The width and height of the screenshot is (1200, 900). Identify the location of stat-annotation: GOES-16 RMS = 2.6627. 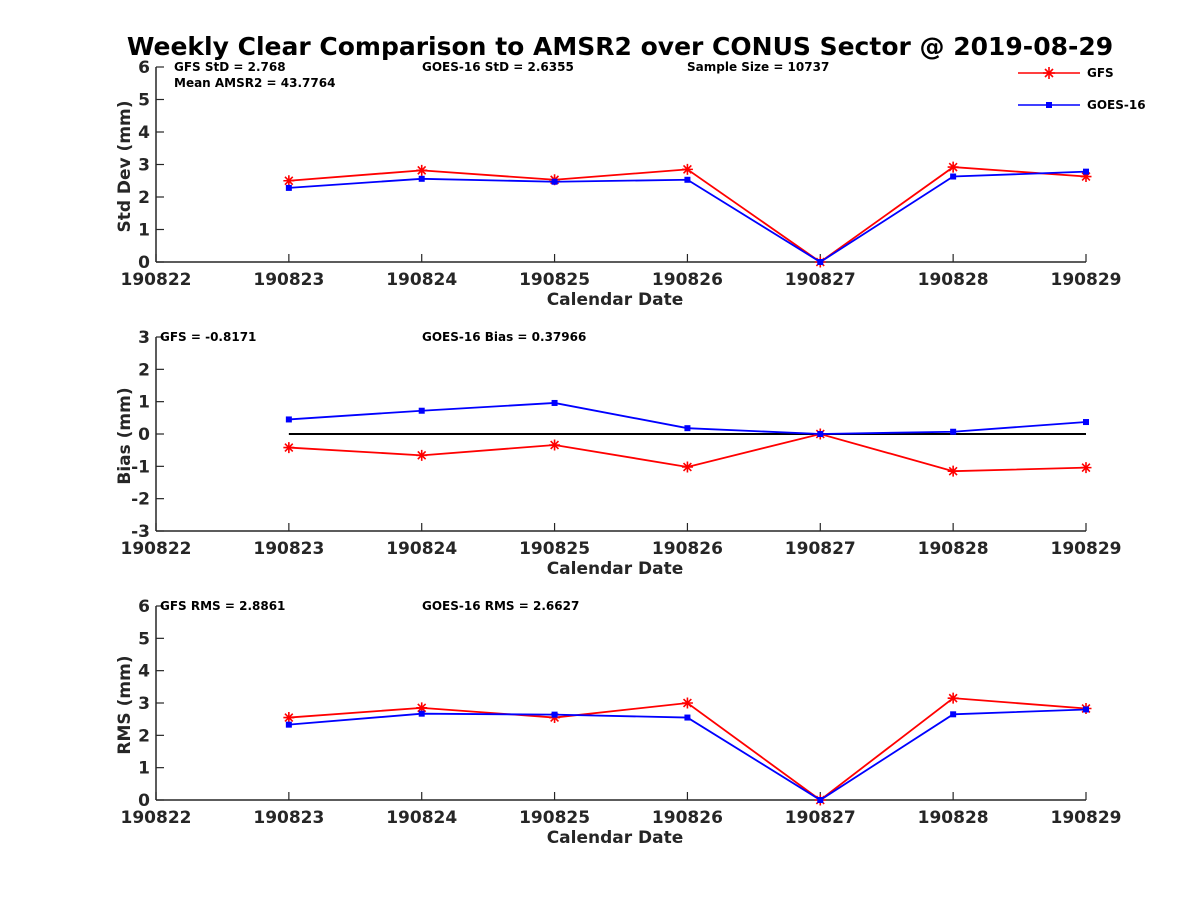
(500, 606).